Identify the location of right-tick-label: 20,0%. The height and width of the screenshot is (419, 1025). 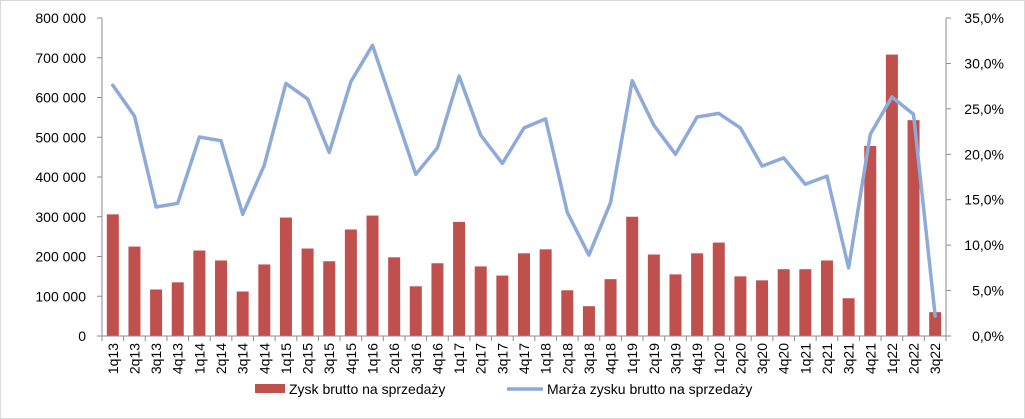
(984, 154).